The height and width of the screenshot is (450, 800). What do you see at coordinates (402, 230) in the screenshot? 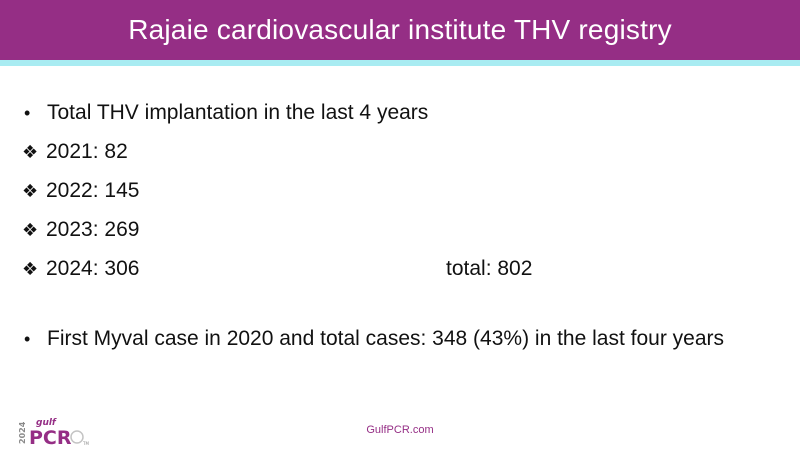
I see `year-item-2023: ❖ 2023: 269` at bounding box center [402, 230].